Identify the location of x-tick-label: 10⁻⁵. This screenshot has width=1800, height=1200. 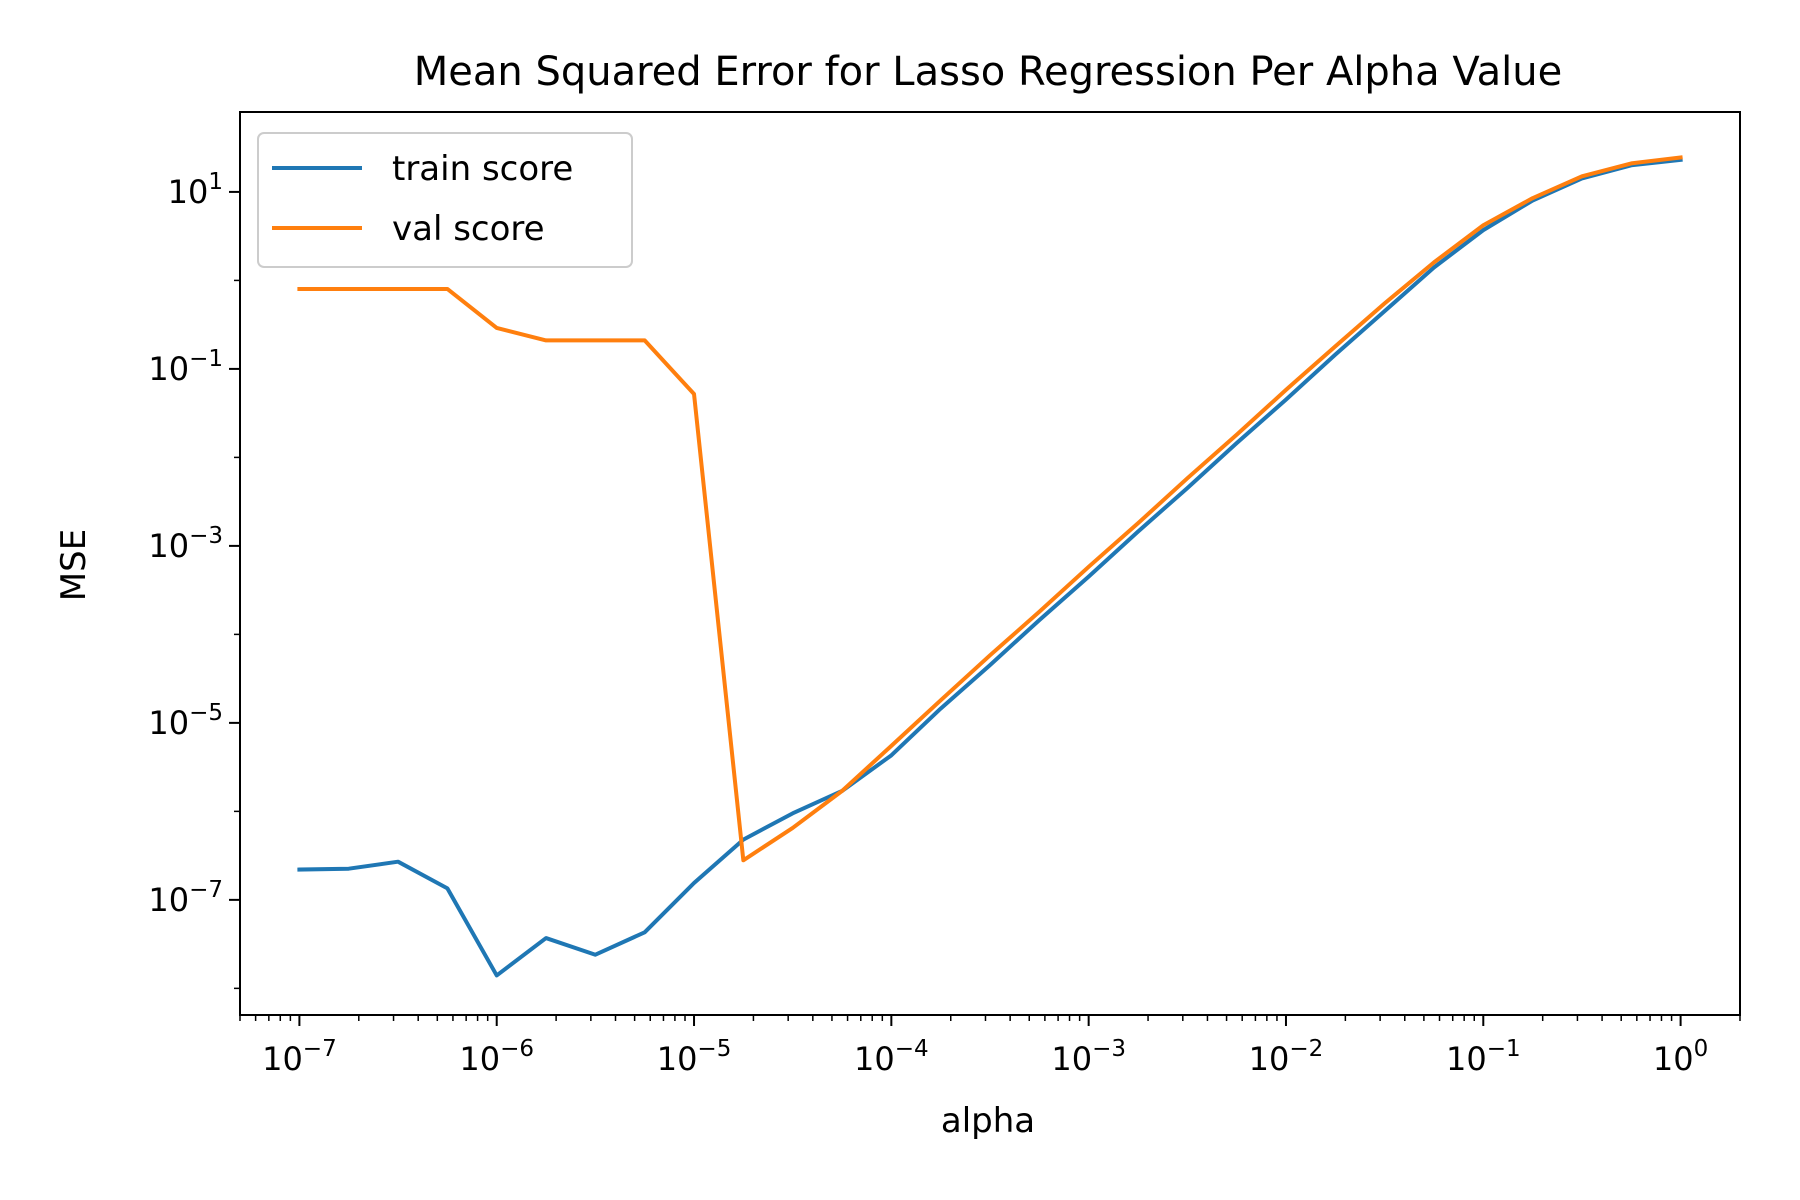
(694, 1057).